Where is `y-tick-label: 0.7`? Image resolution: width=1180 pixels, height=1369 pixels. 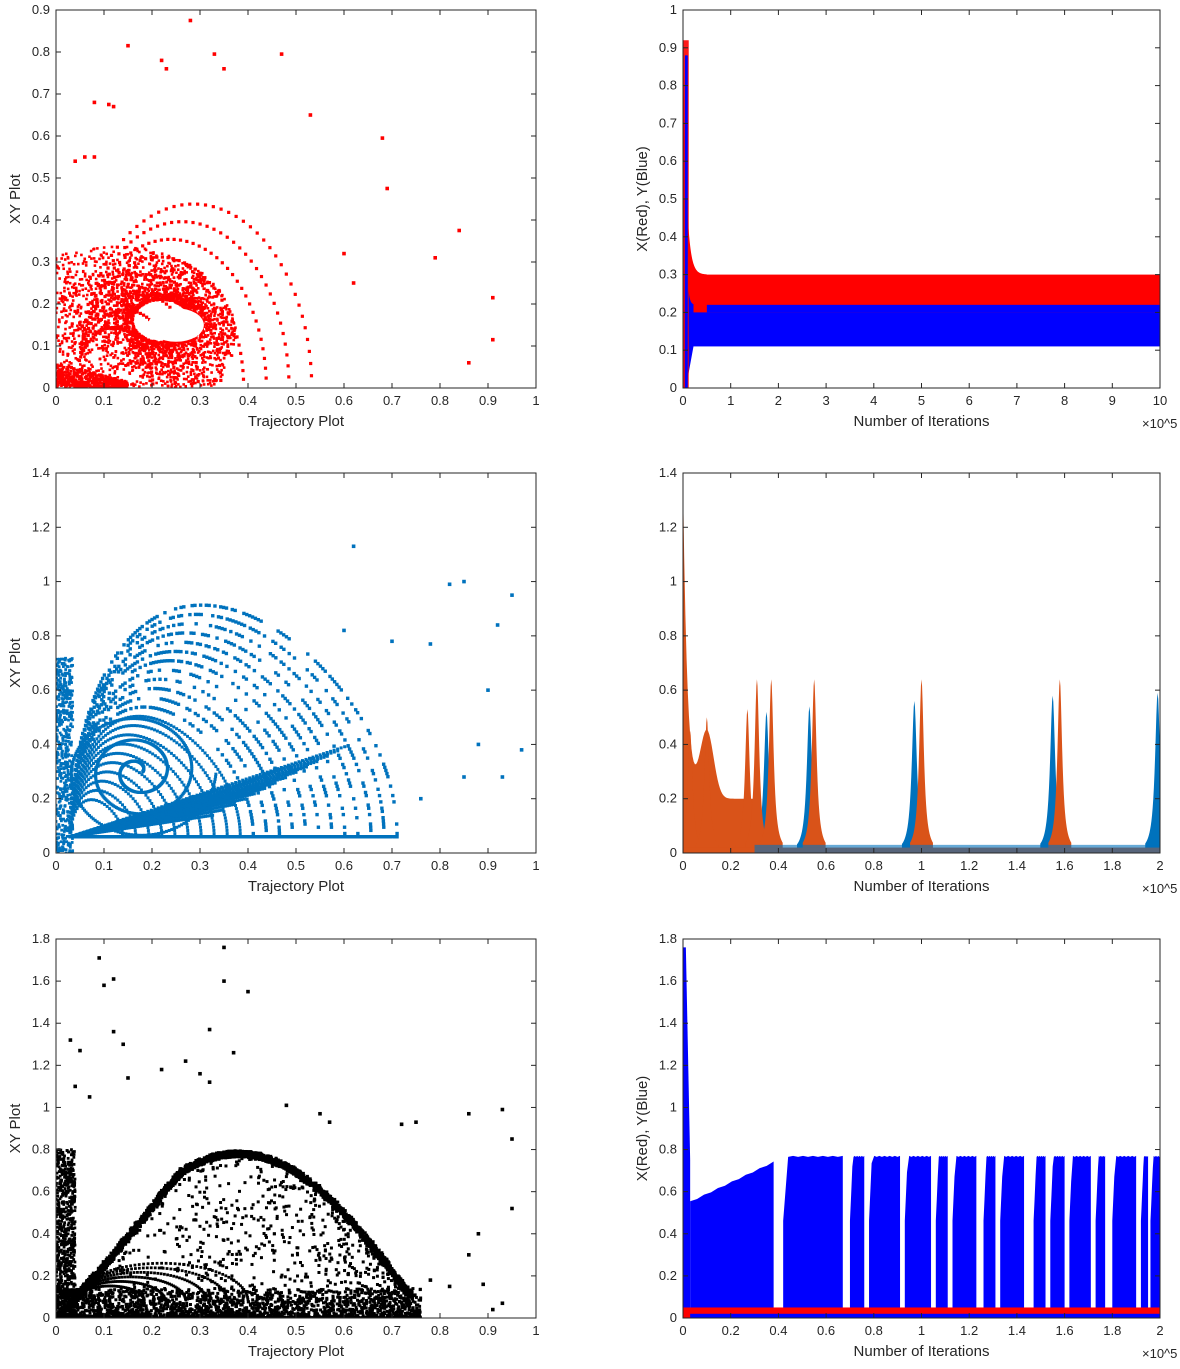 y-tick-label: 0.7 is located at coordinates (668, 122).